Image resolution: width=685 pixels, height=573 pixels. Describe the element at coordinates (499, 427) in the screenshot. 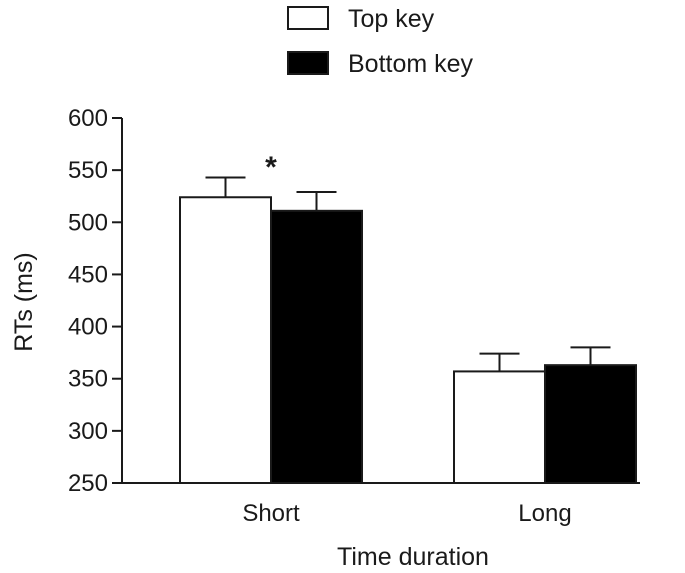

I see `bar-long-top-key` at that location.